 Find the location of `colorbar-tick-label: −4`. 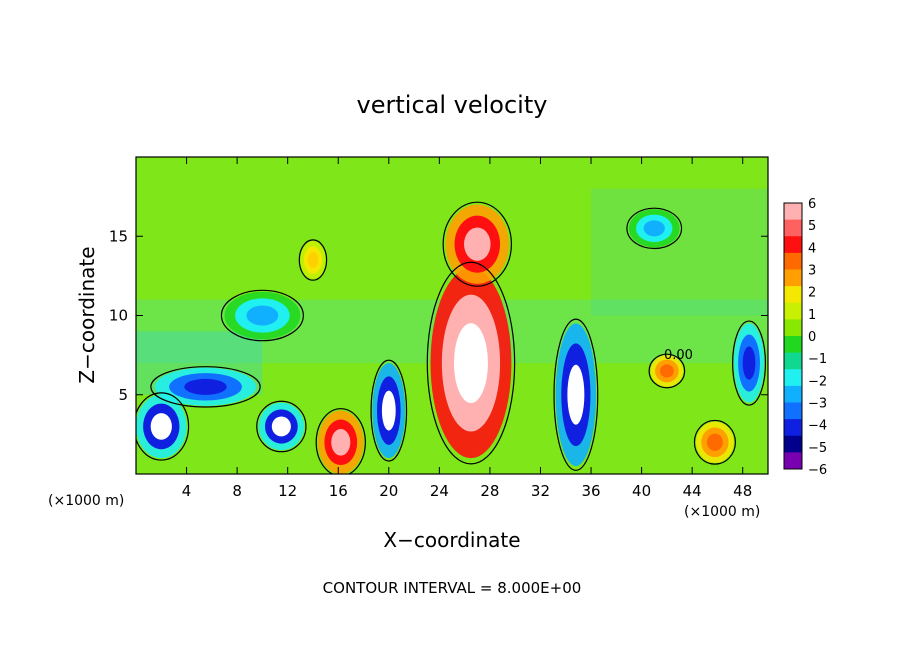

colorbar-tick-label: −4 is located at coordinates (817, 426).